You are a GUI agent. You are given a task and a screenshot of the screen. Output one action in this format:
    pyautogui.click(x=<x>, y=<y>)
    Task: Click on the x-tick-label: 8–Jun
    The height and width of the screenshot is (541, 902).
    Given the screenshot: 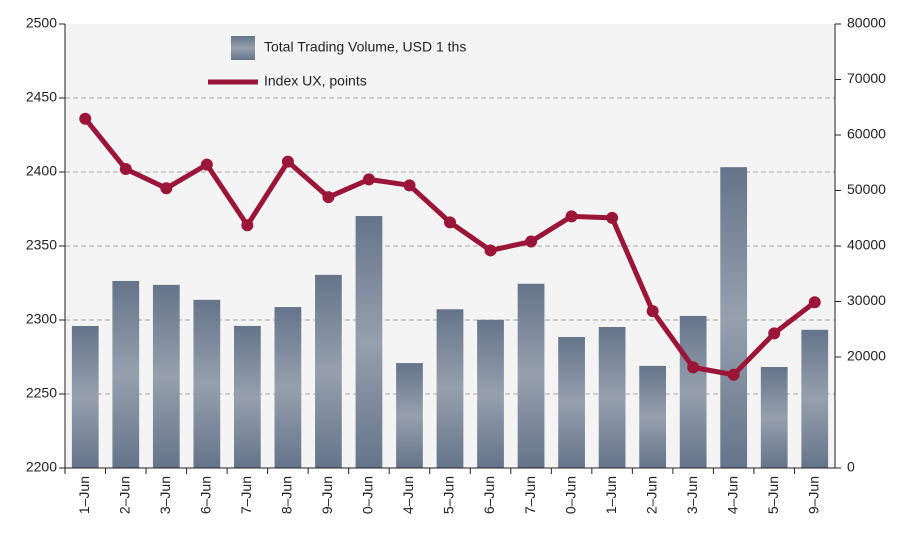 What is the action you would take?
    pyautogui.click(x=287, y=495)
    